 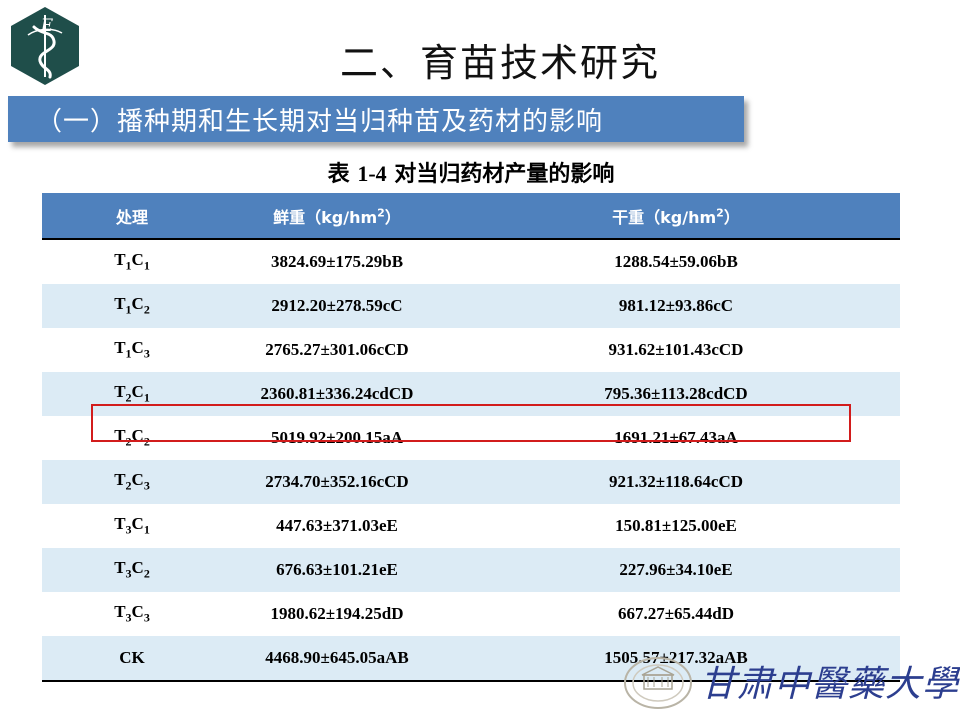 What do you see at coordinates (381, 213) in the screenshot?
I see `header-fresh-sup: 2` at bounding box center [381, 213].